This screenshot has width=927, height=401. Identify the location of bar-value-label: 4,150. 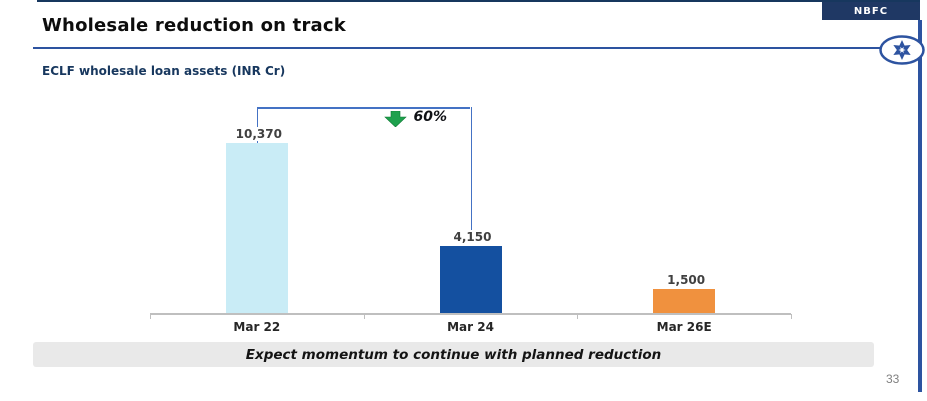
(472, 237).